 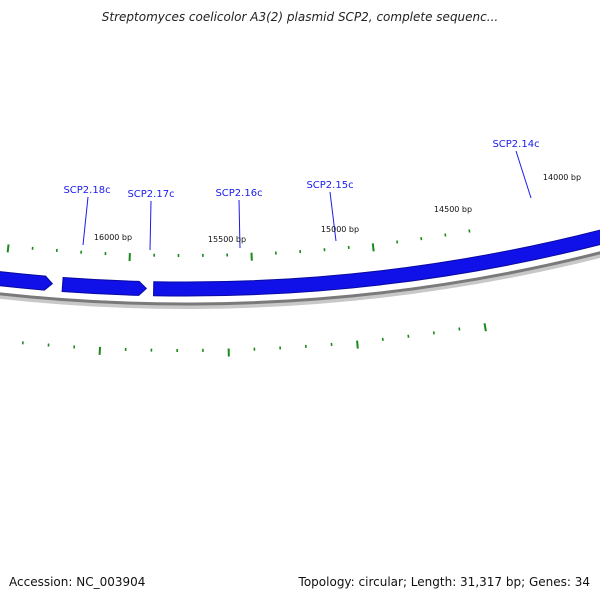 I want to click on gene-label-5: SCP2.14c, so click(x=515, y=144).